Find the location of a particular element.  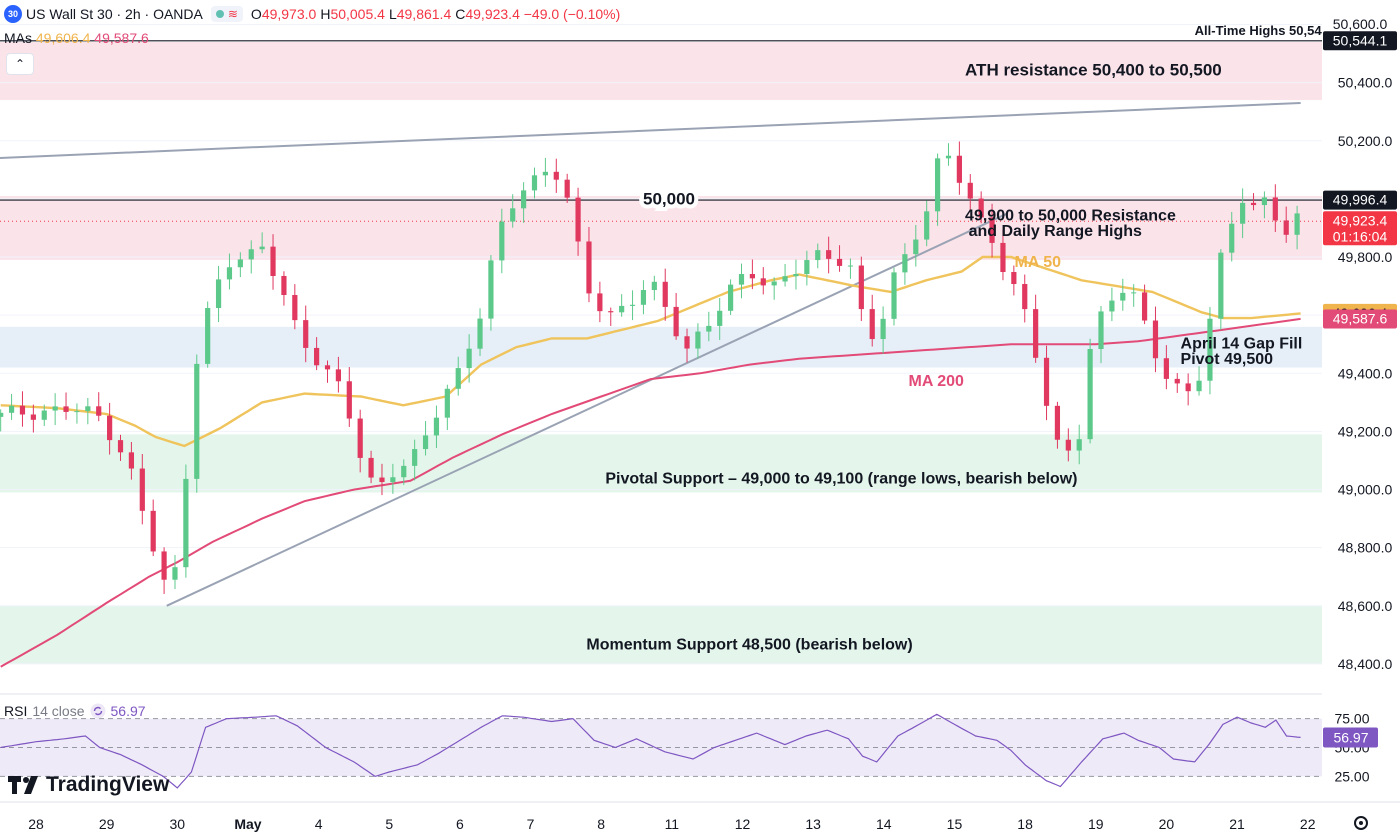

time-axis: 28 29 30 May 4 5 6 7 8 11 12 13 14 15 18 19 20 21 22 is located at coordinates (700, 816).